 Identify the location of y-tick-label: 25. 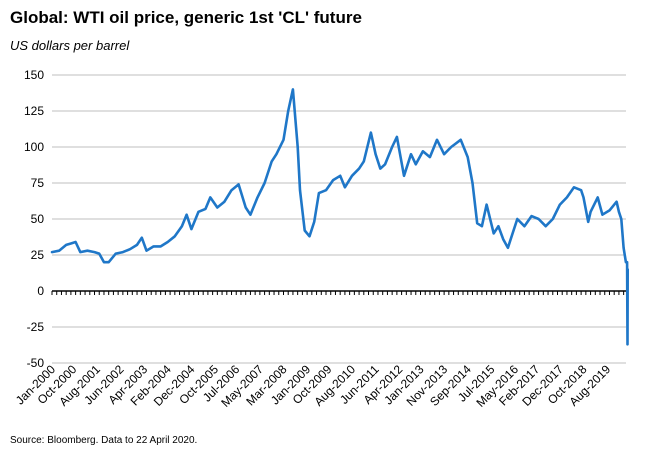
(38, 255).